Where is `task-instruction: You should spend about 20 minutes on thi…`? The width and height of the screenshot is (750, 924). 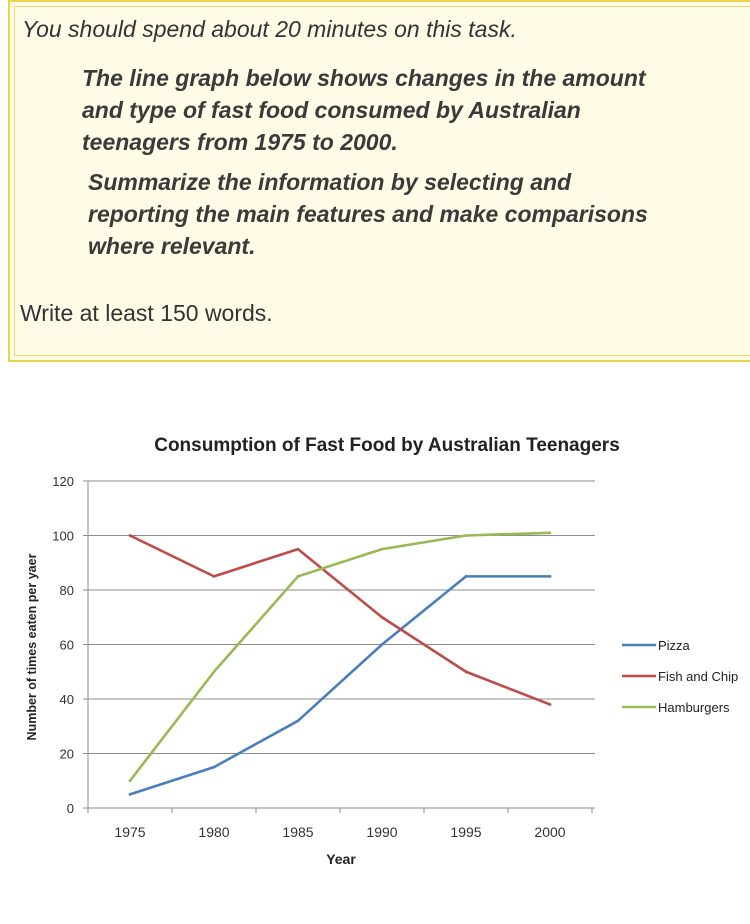 task-instruction: You should spend about 20 minutes on thi… is located at coordinates (269, 29).